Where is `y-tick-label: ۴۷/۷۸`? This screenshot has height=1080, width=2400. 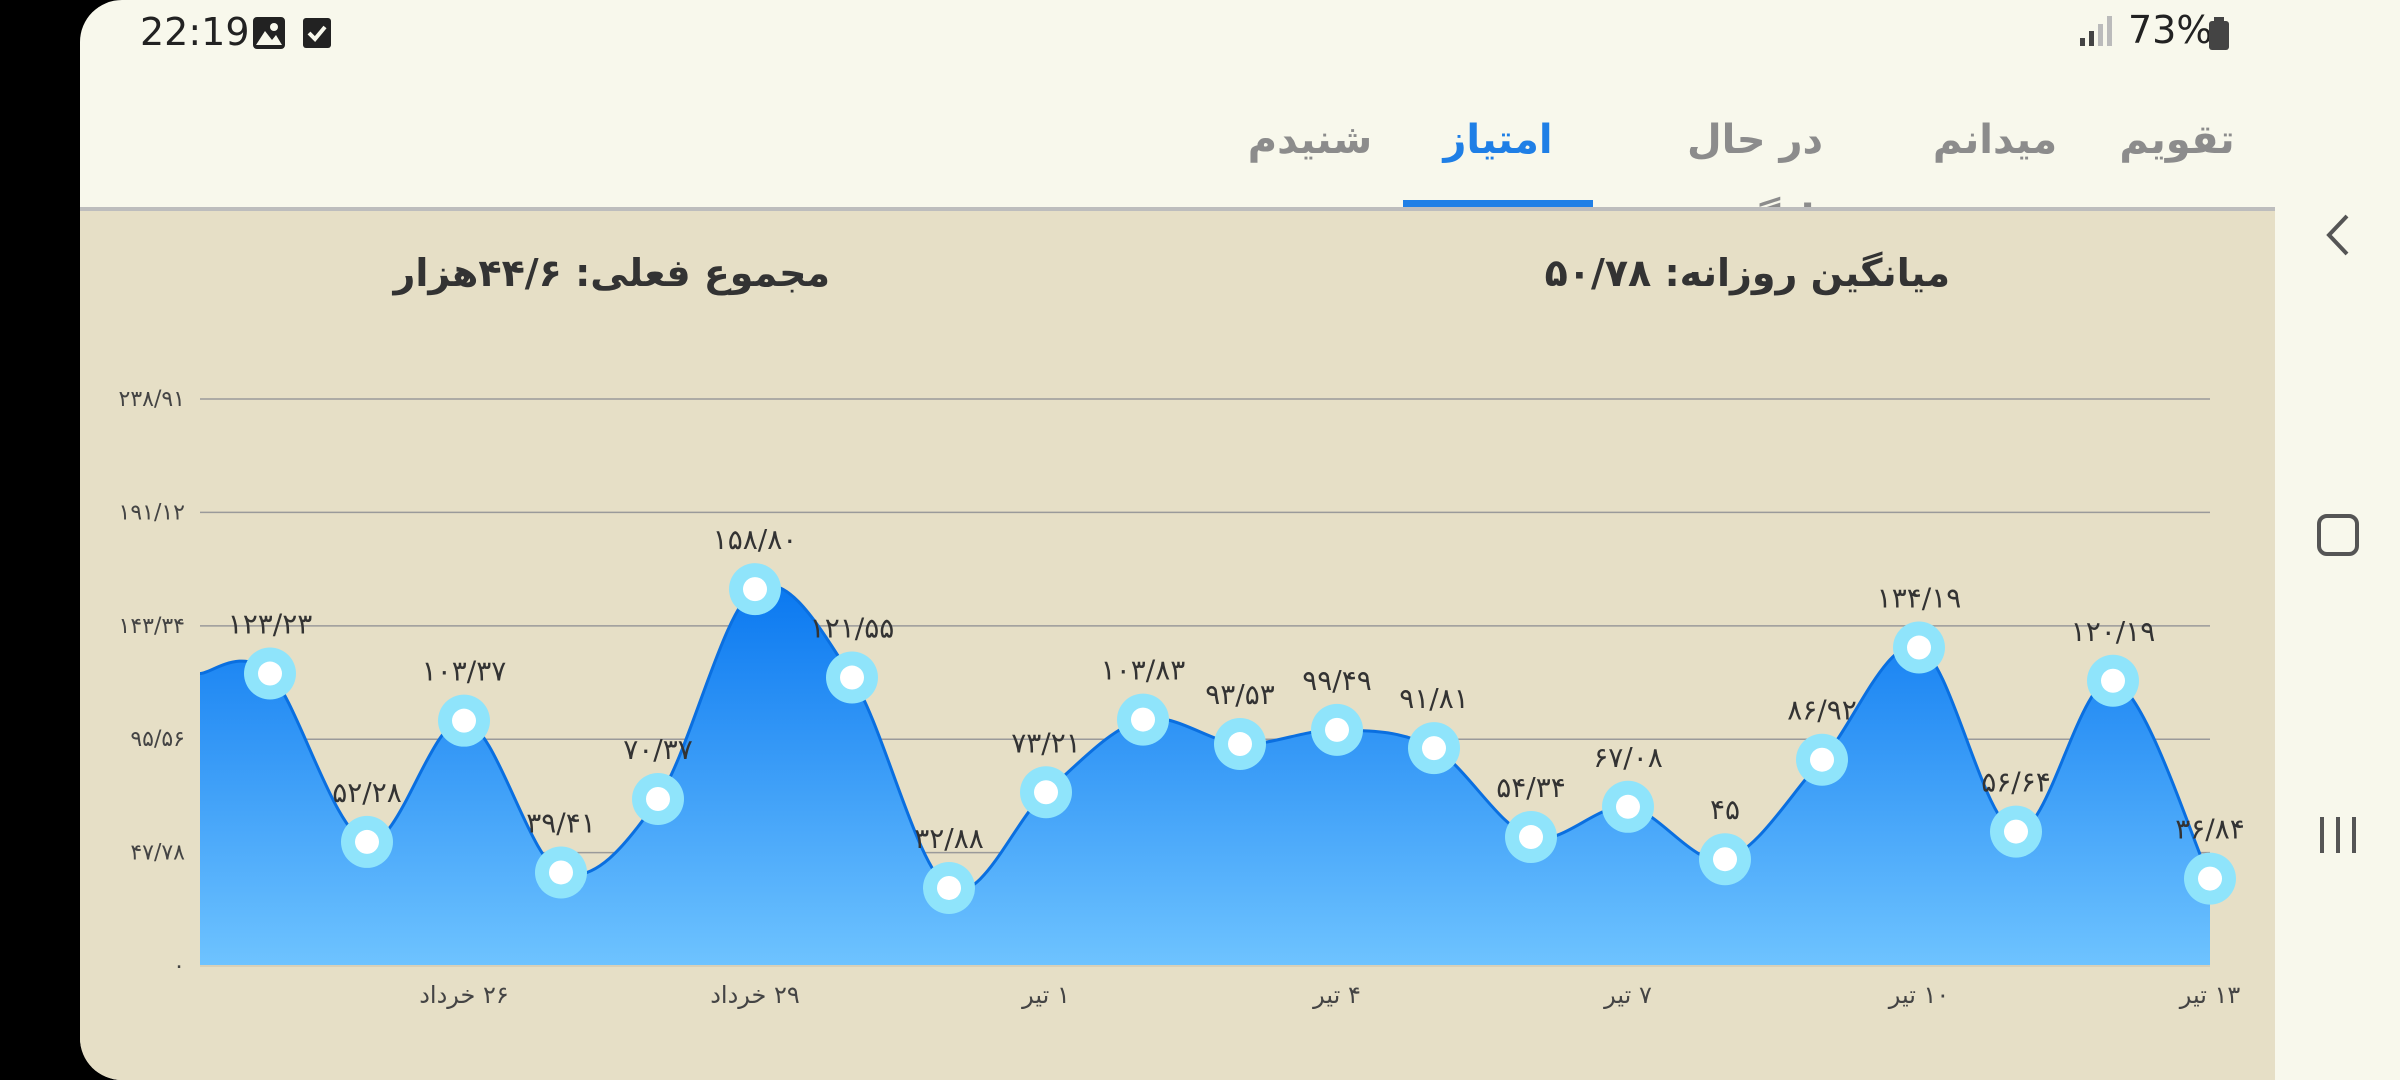
y-tick-label: ۴۷/۷۸ is located at coordinates (157, 853).